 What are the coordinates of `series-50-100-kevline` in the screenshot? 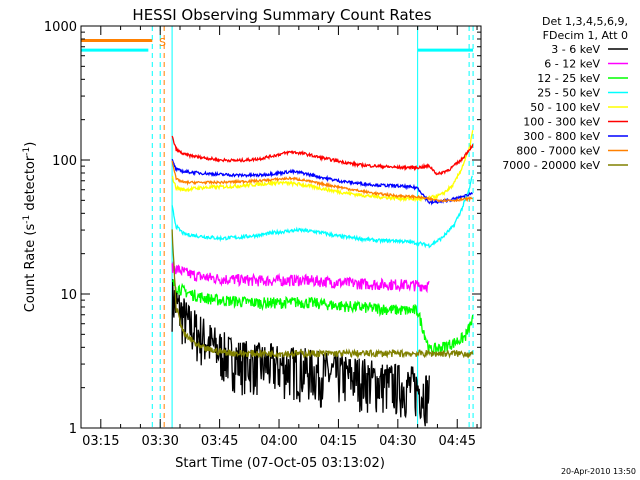 It's located at (322, 166).